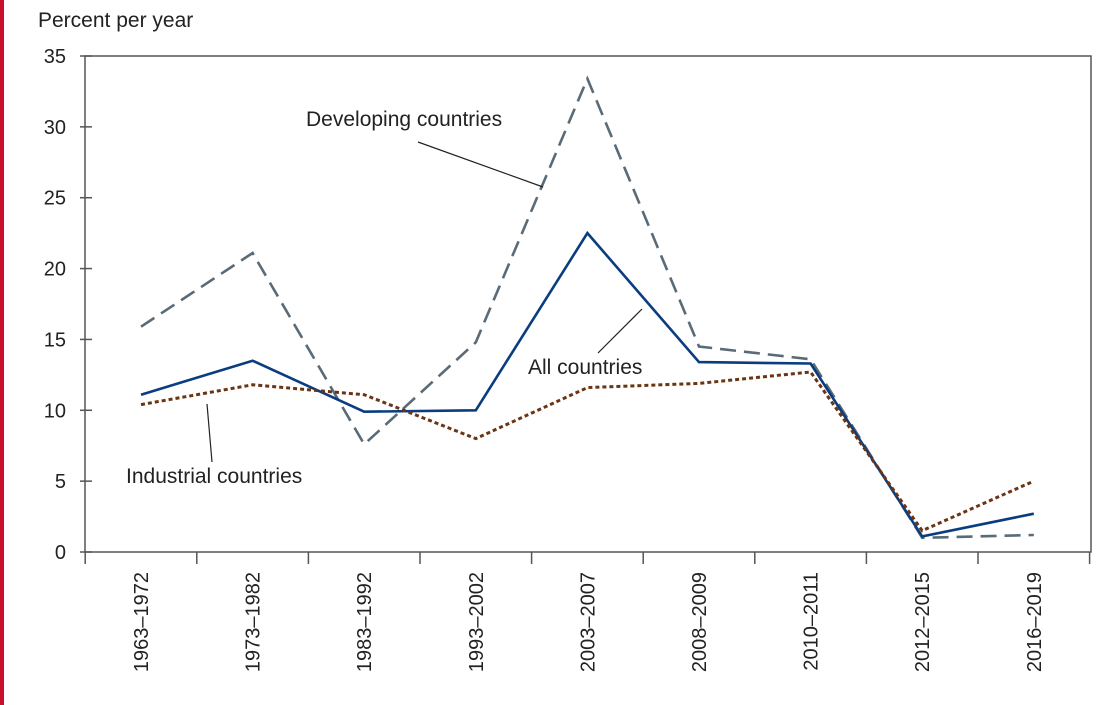 Image resolution: width=1101 pixels, height=705 pixels. I want to click on leader-developing, so click(480, 164).